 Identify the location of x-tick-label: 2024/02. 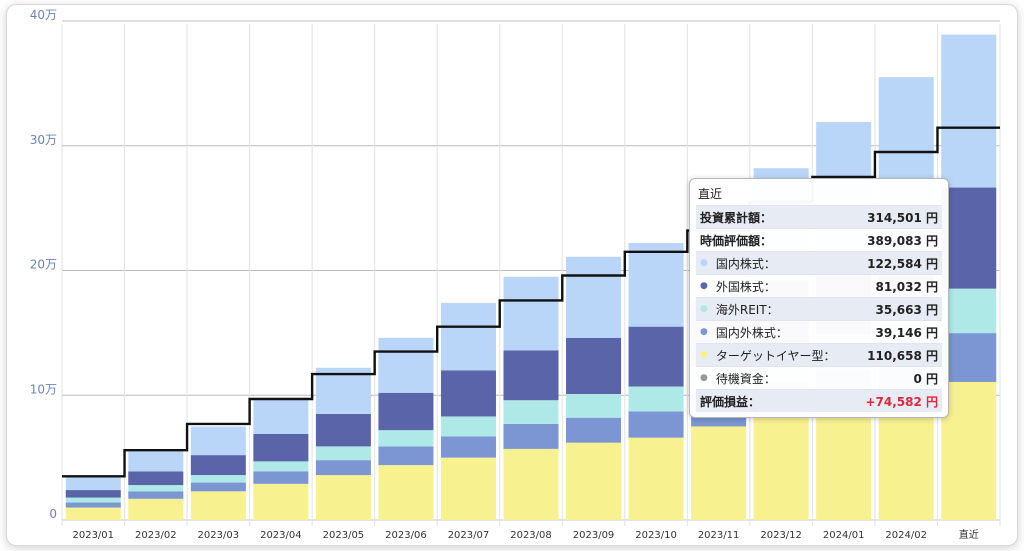
(906, 535).